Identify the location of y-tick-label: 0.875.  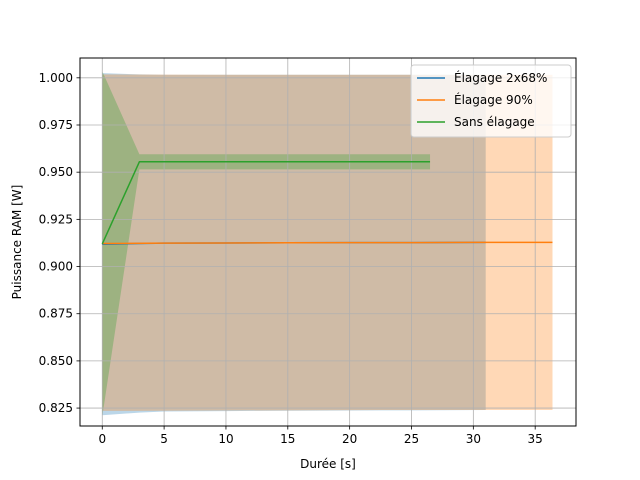
(56, 314).